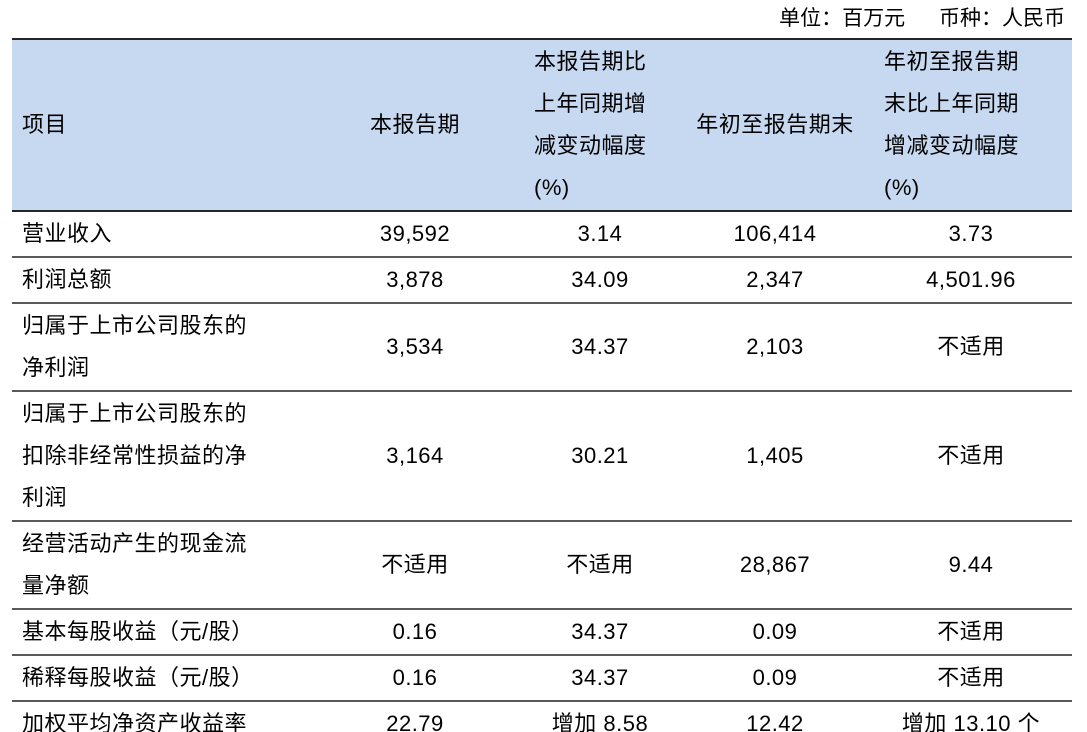  What do you see at coordinates (542, 280) in the screenshot?
I see `row-total-profit: 利润总额 3,878 34.09 2,347 4,501.96` at bounding box center [542, 280].